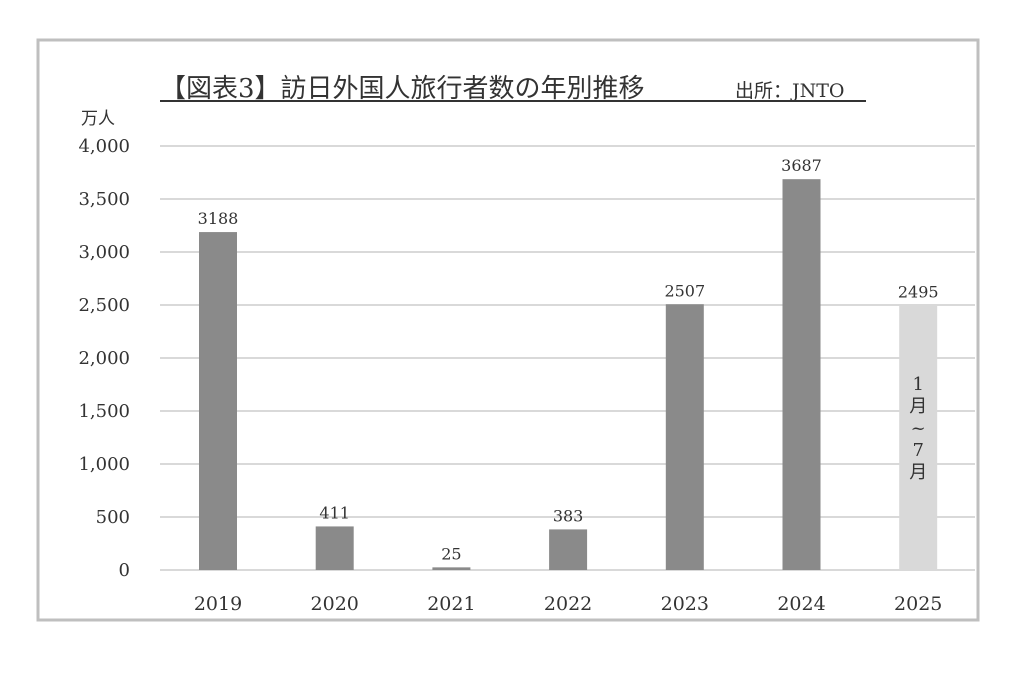  Describe the element at coordinates (918, 428) in the screenshot. I see `bar-annotation: ~` at that location.